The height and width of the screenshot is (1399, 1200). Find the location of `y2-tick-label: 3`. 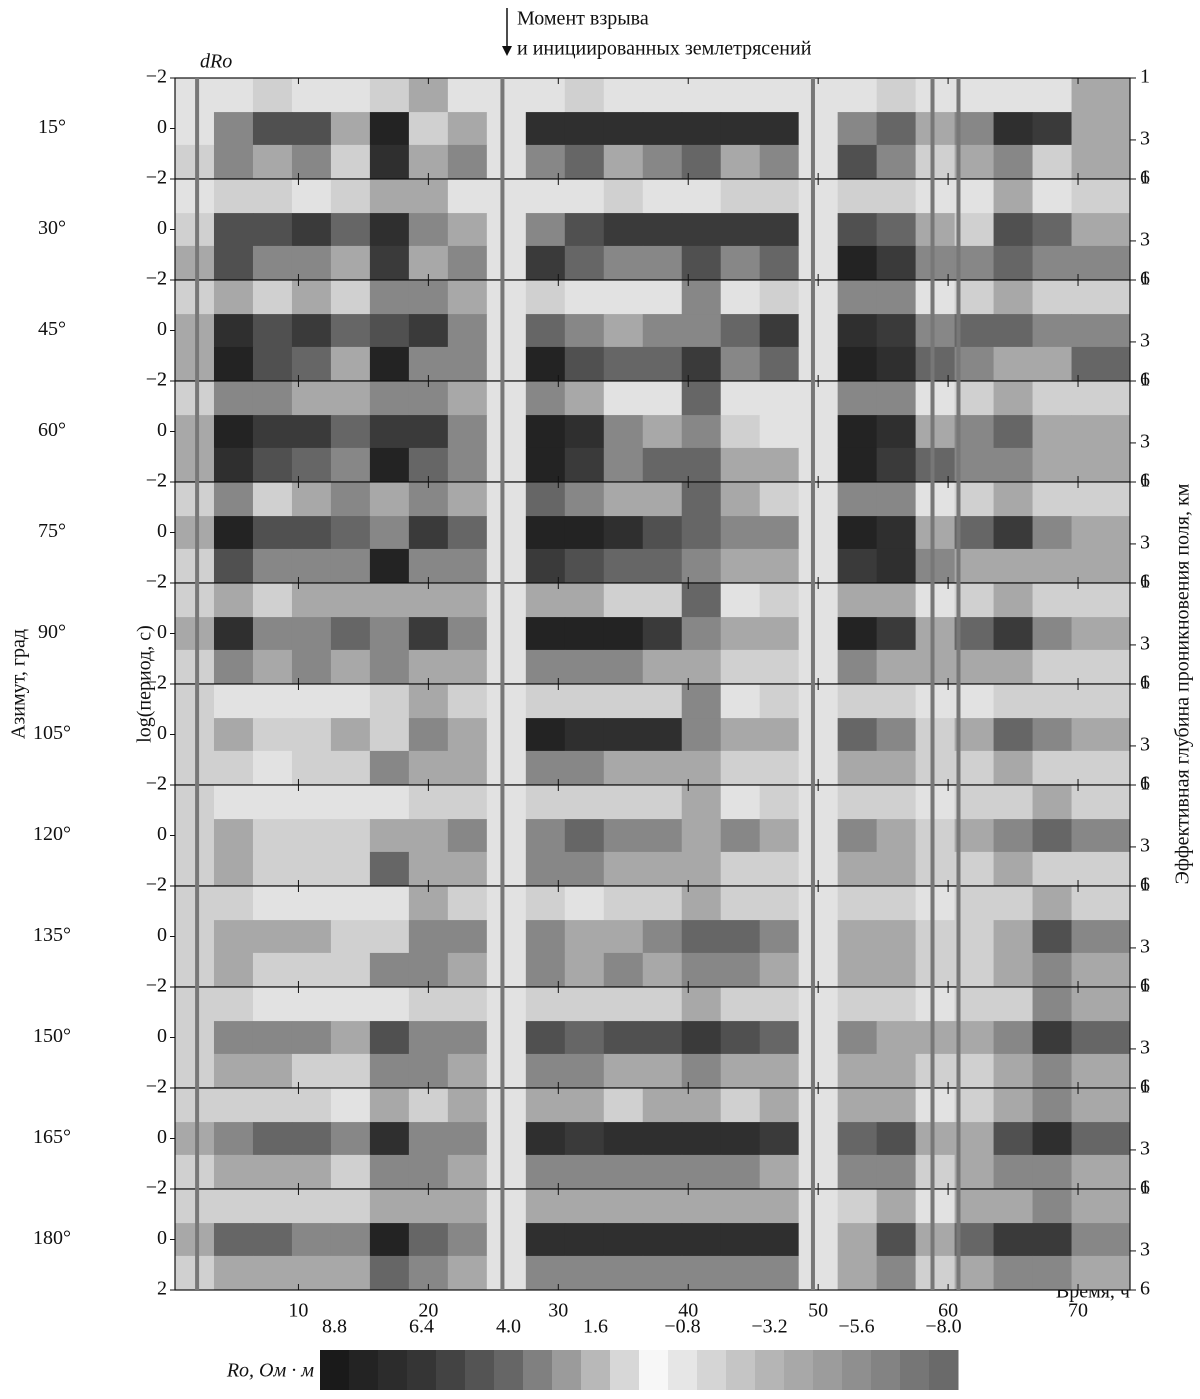

y2-tick-label: 3 is located at coordinates (1145, 341).